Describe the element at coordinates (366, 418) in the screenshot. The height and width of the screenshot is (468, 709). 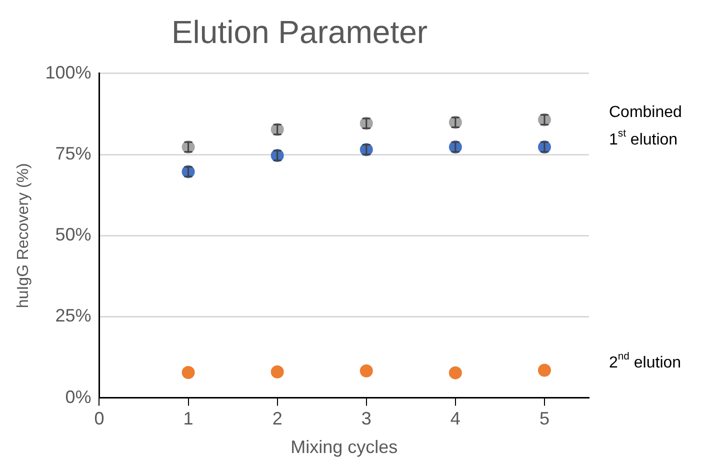
I see `x-tick-label: 3` at that location.